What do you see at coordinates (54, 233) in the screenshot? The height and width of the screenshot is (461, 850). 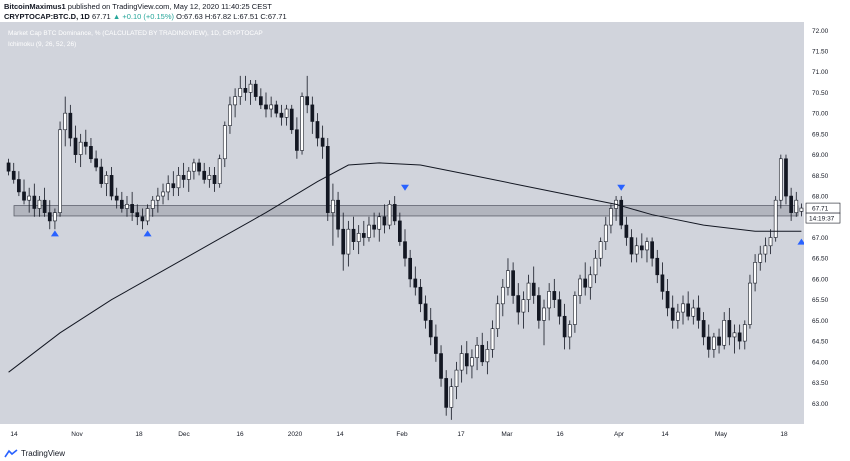 I see `up-arrow-marker` at bounding box center [54, 233].